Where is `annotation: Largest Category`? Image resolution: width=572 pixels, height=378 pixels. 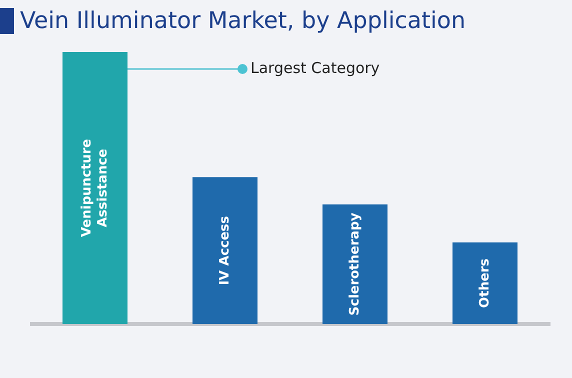 annotation: Largest Category is located at coordinates (315, 67).